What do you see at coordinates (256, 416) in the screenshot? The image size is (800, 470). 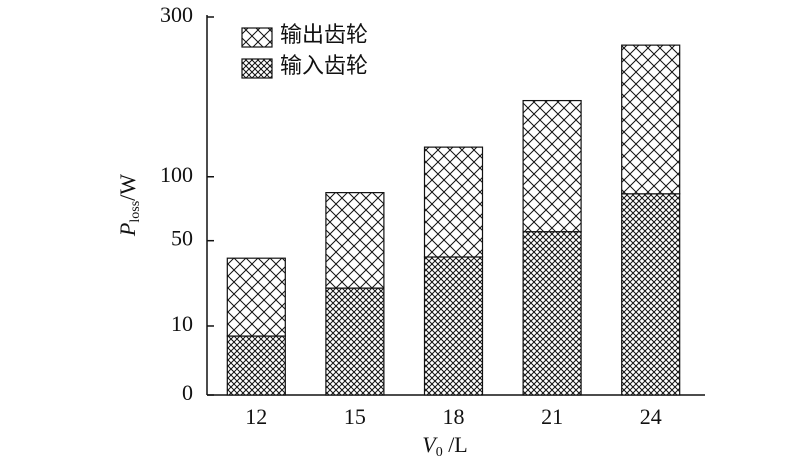 I see `x-tick-label: 12` at bounding box center [256, 416].